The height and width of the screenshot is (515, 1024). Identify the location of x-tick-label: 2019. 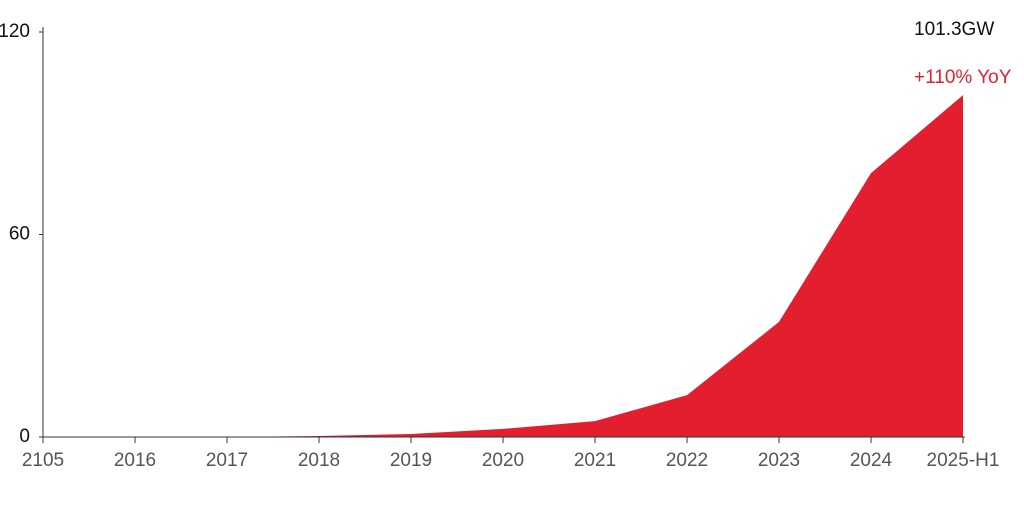
(411, 460).